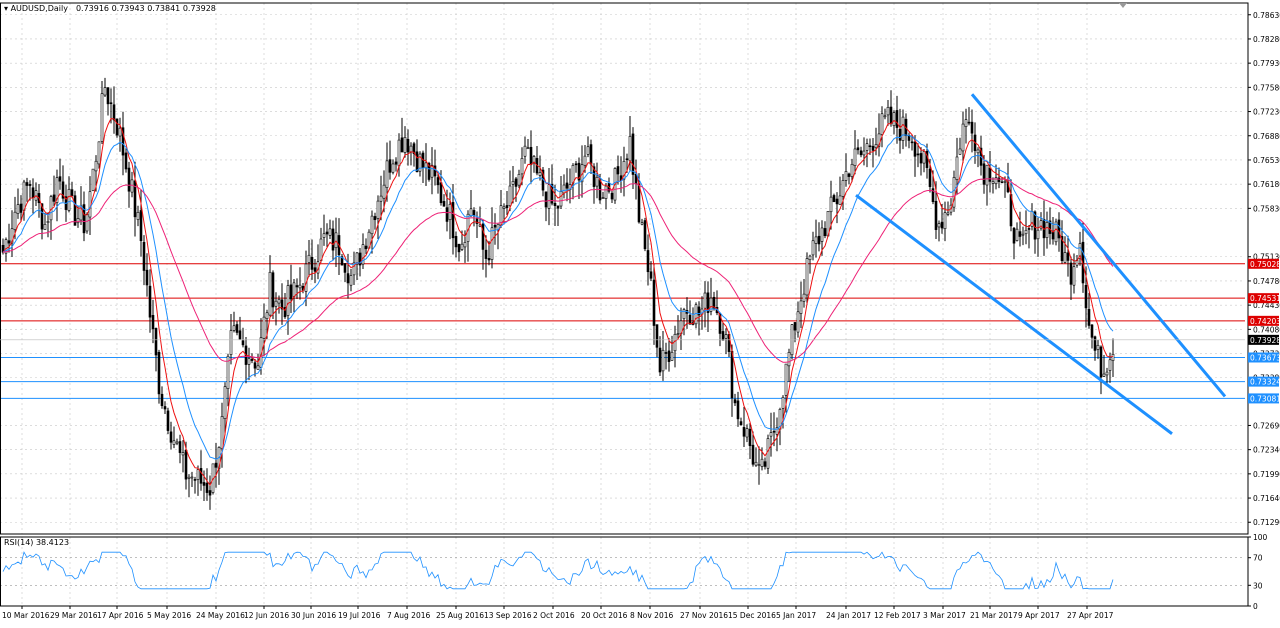 This screenshot has width=1280, height=628. What do you see at coordinates (897, 615) in the screenshot?
I see `x-tick-label: 12 Feb 2017` at bounding box center [897, 615].